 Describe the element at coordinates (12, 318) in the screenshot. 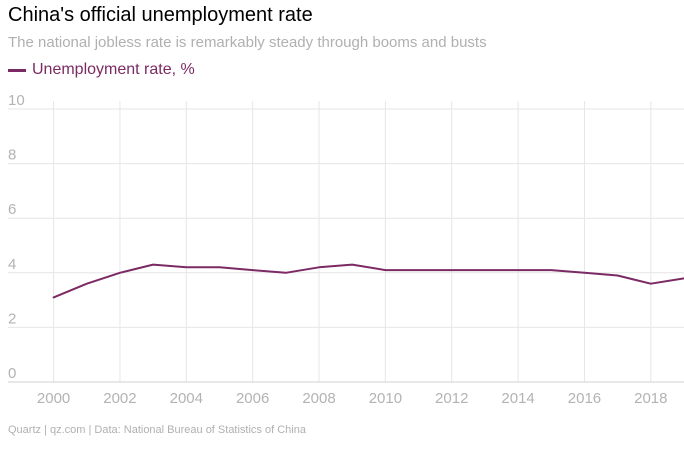

I see `y-tick-label-2: 2` at that location.